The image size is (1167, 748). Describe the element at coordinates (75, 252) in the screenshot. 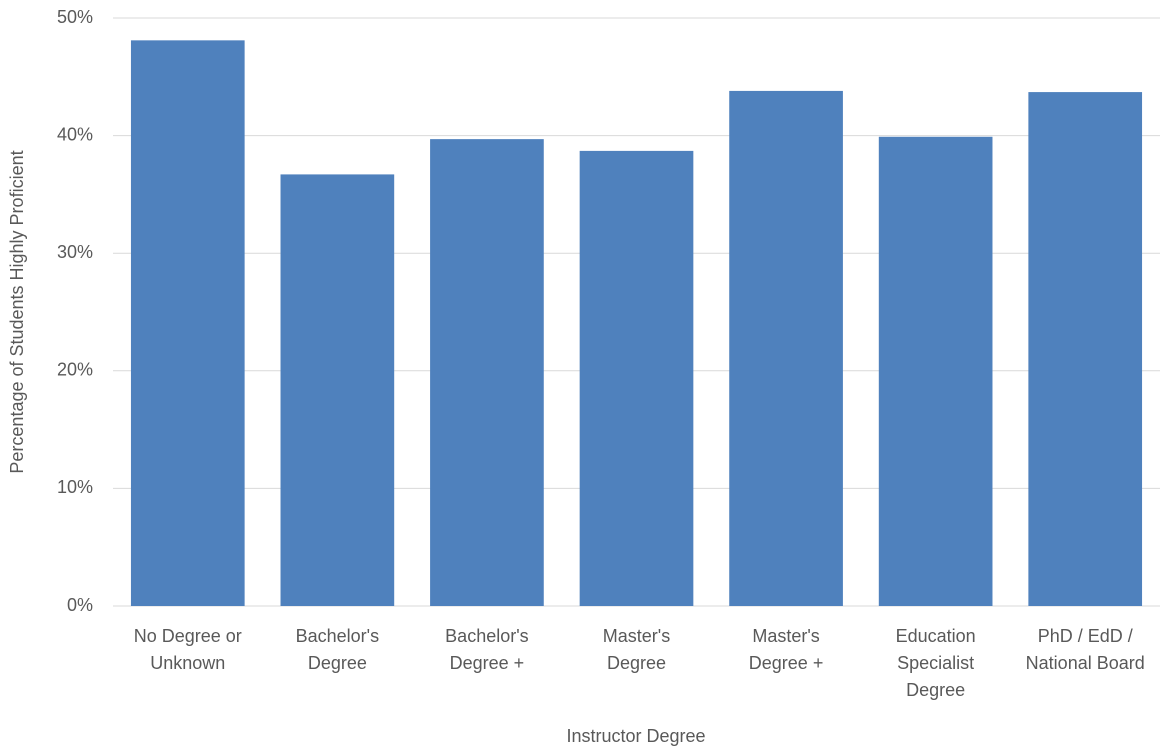

I see `y-tick-label: 30%` at that location.